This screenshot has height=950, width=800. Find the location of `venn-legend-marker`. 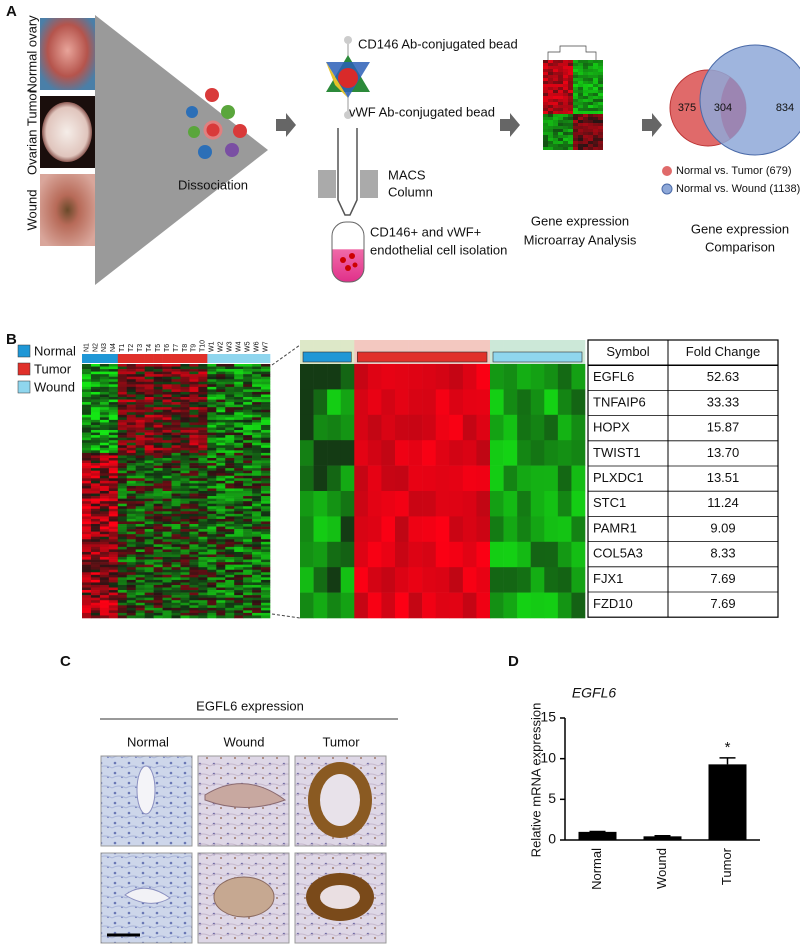

venn-legend-marker is located at coordinates (667, 189).